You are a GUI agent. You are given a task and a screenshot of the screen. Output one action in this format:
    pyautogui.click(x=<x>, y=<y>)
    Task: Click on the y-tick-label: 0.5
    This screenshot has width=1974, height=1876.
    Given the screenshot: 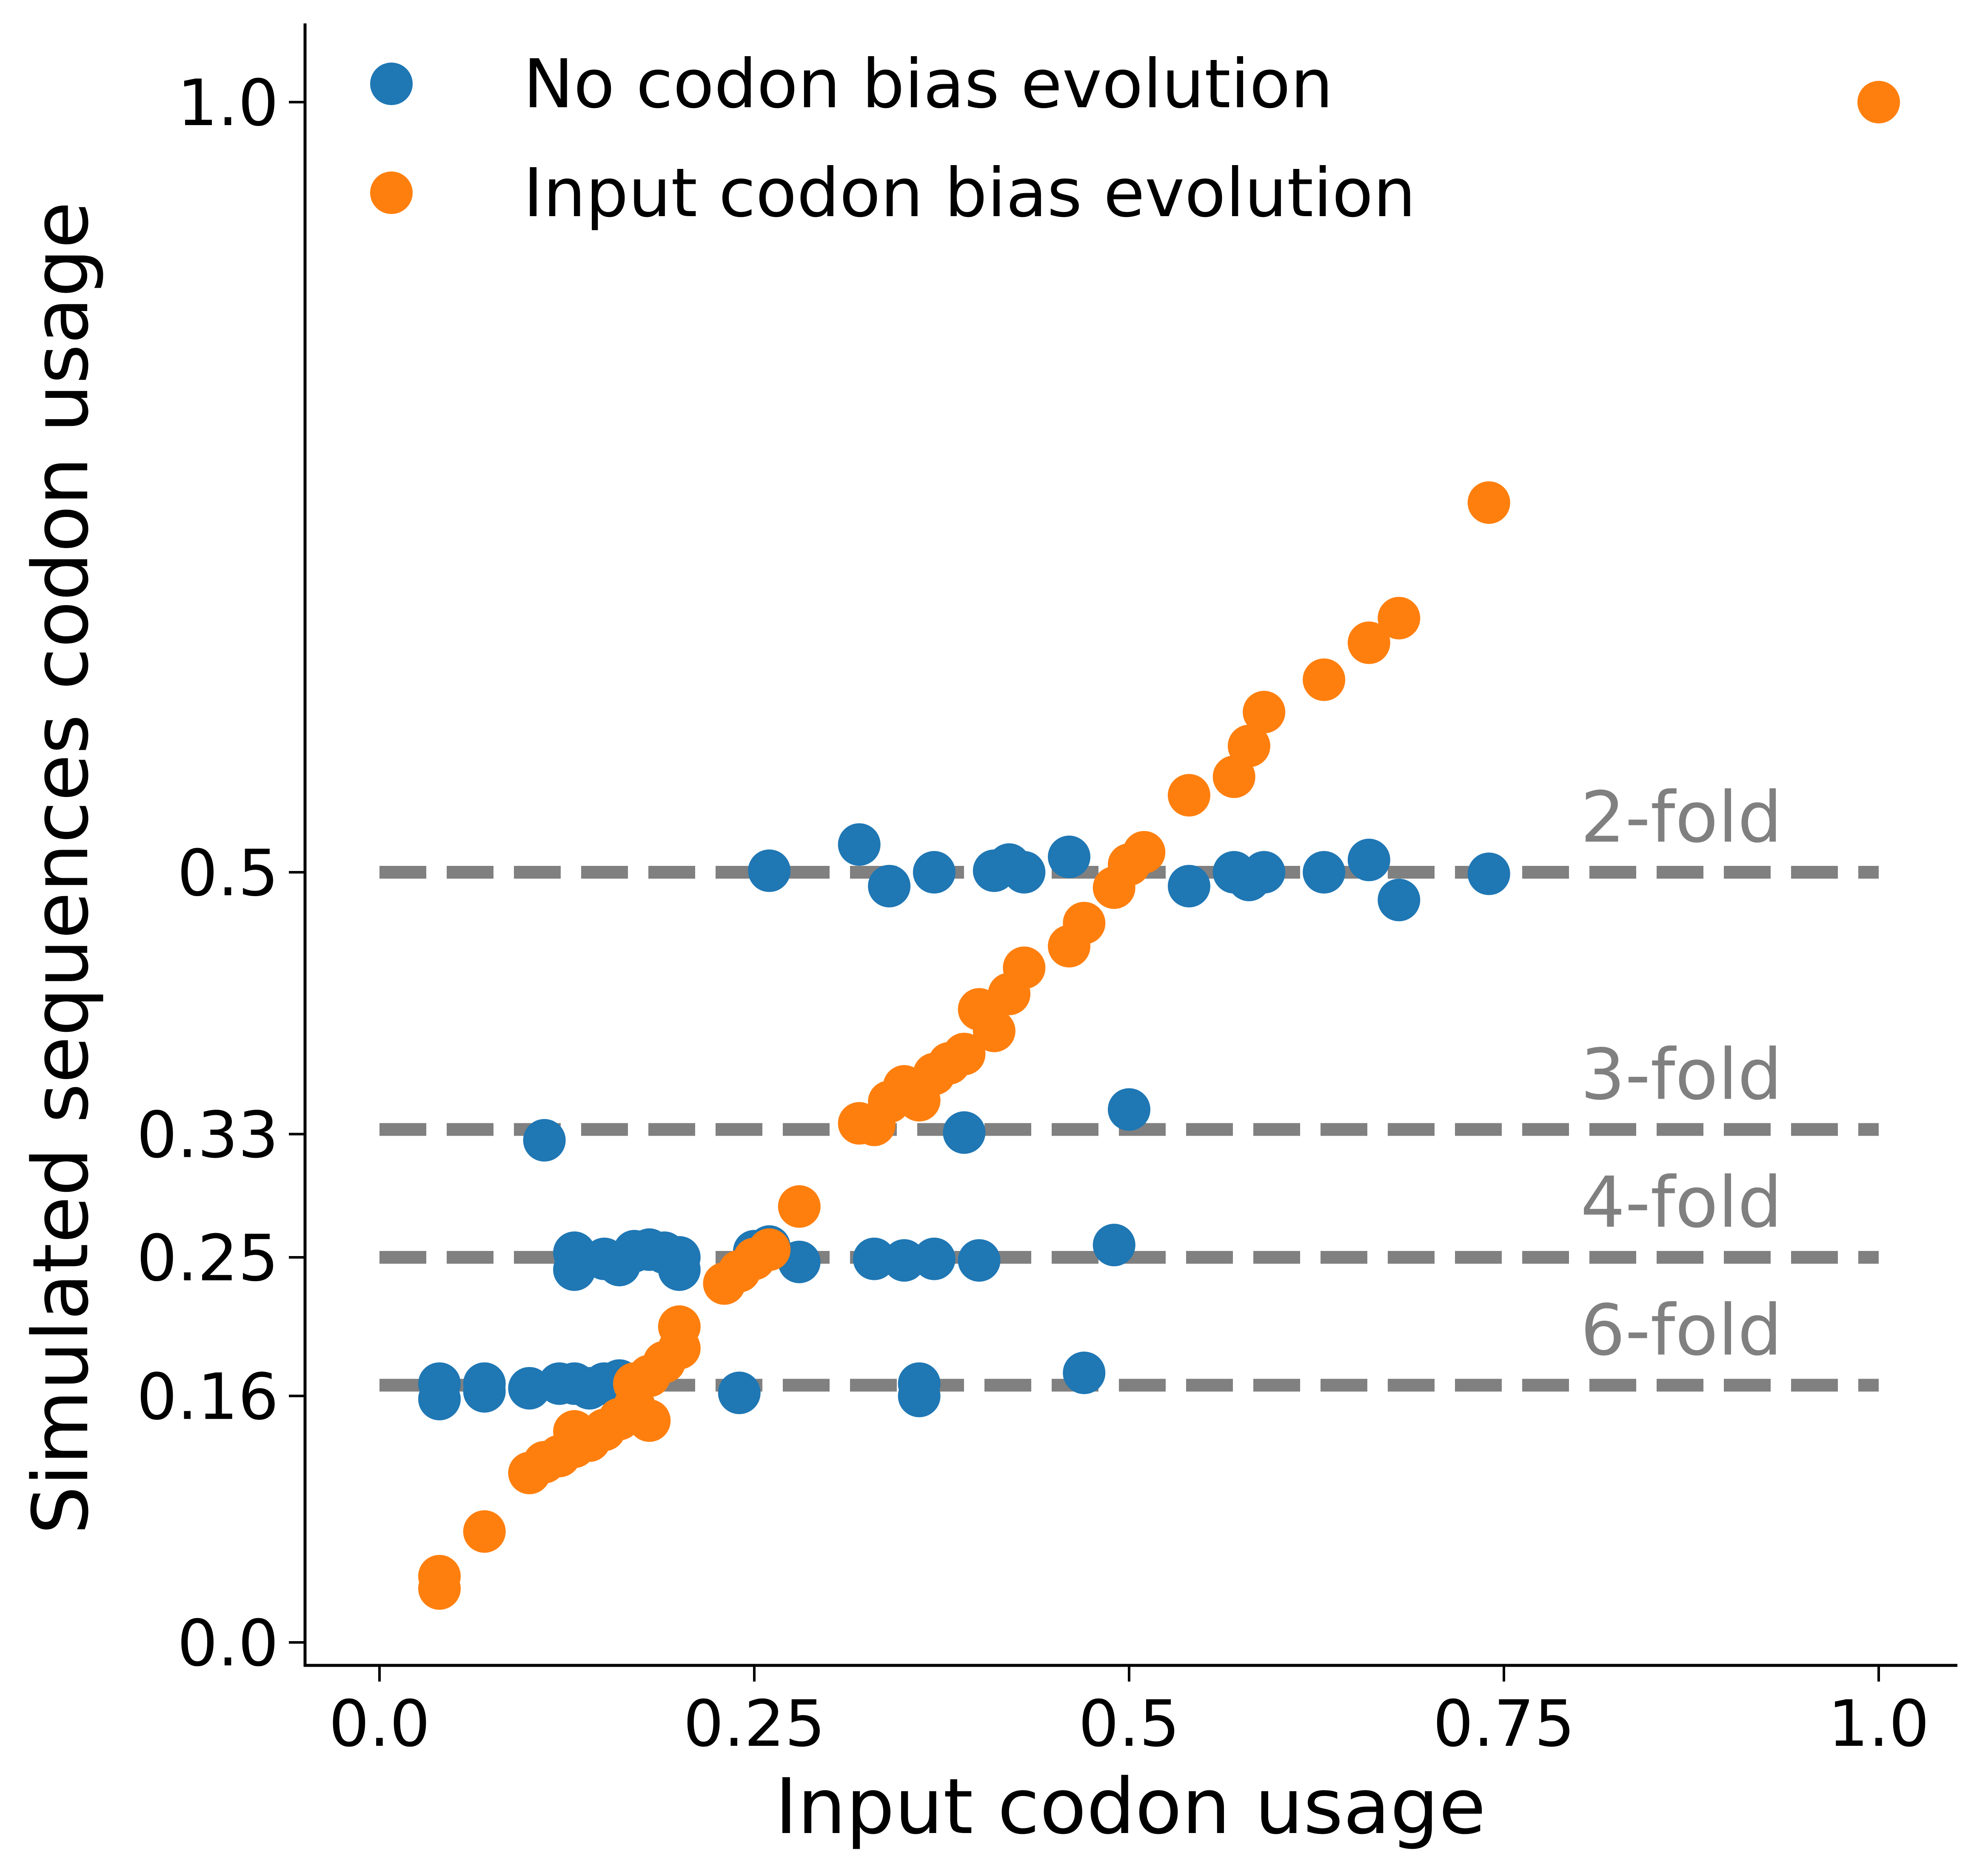 What is the action you would take?
    pyautogui.click(x=228, y=874)
    